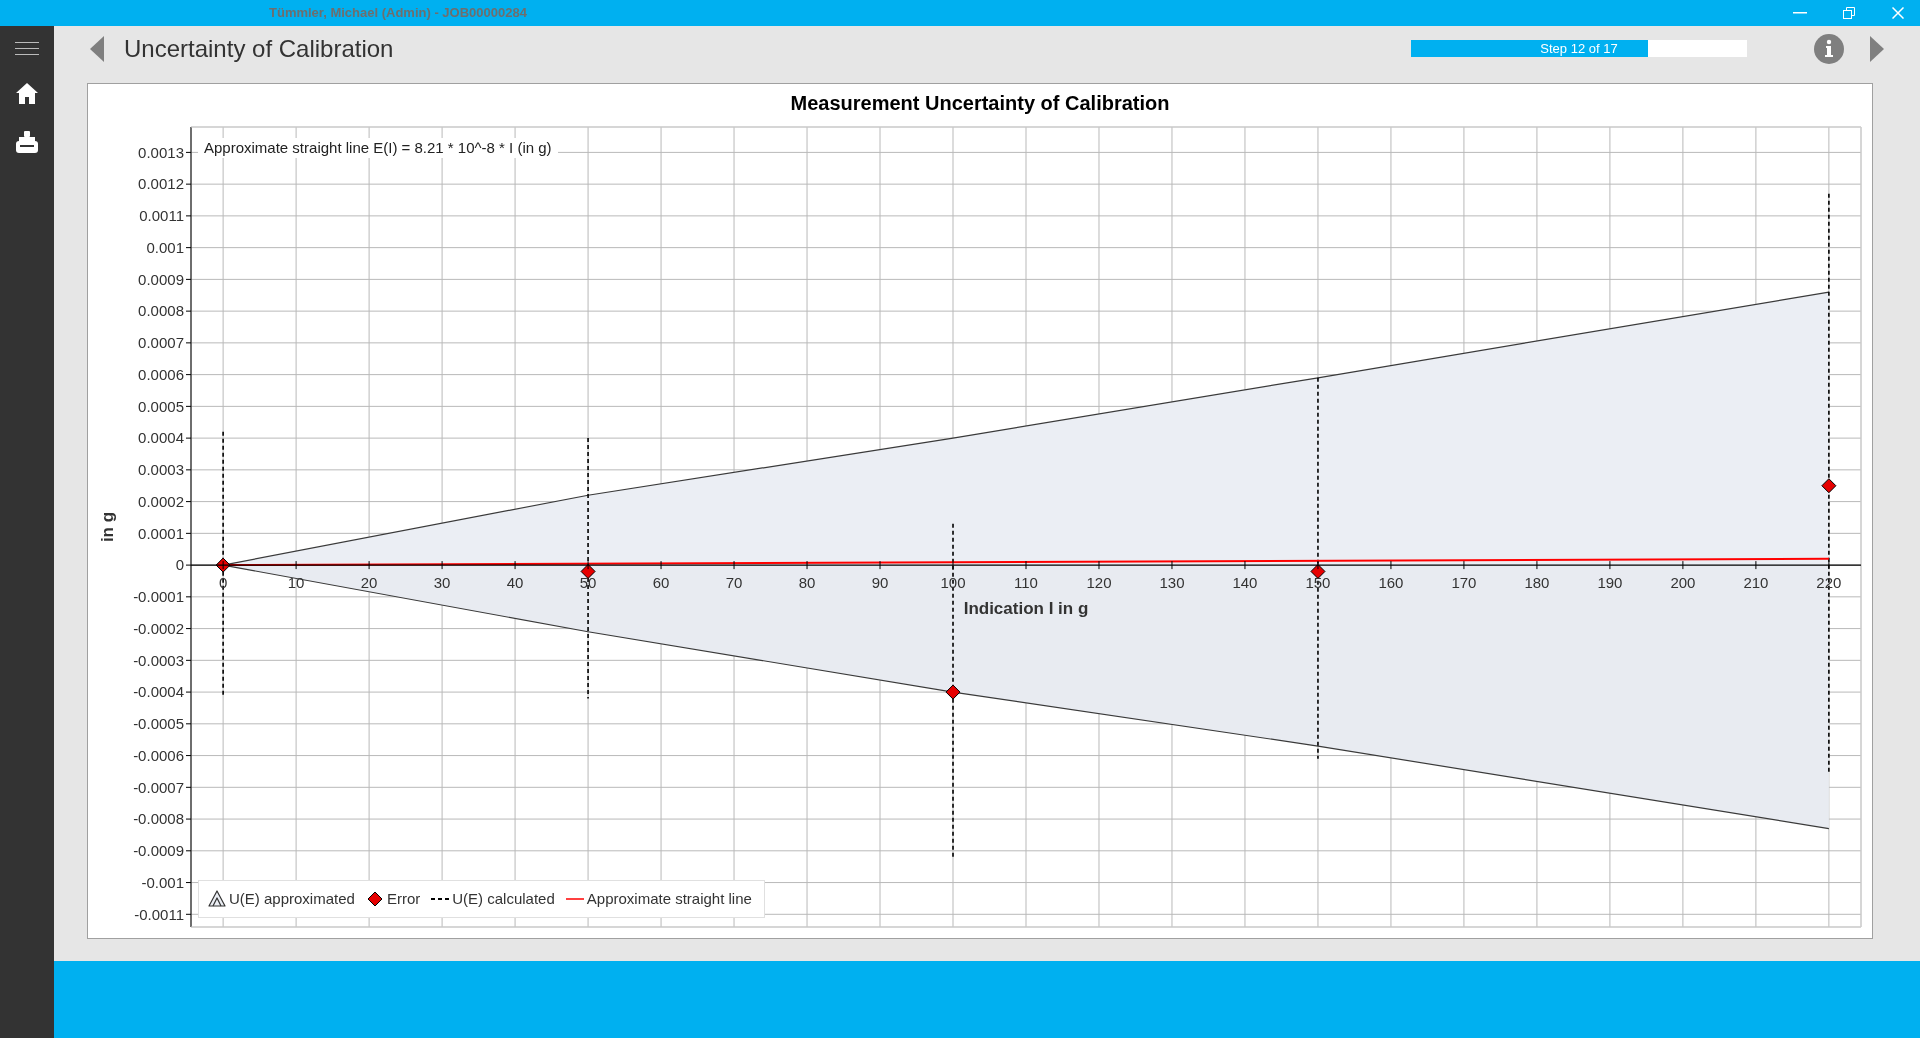  I want to click on y-tick-label: 0.0002, so click(161, 501).